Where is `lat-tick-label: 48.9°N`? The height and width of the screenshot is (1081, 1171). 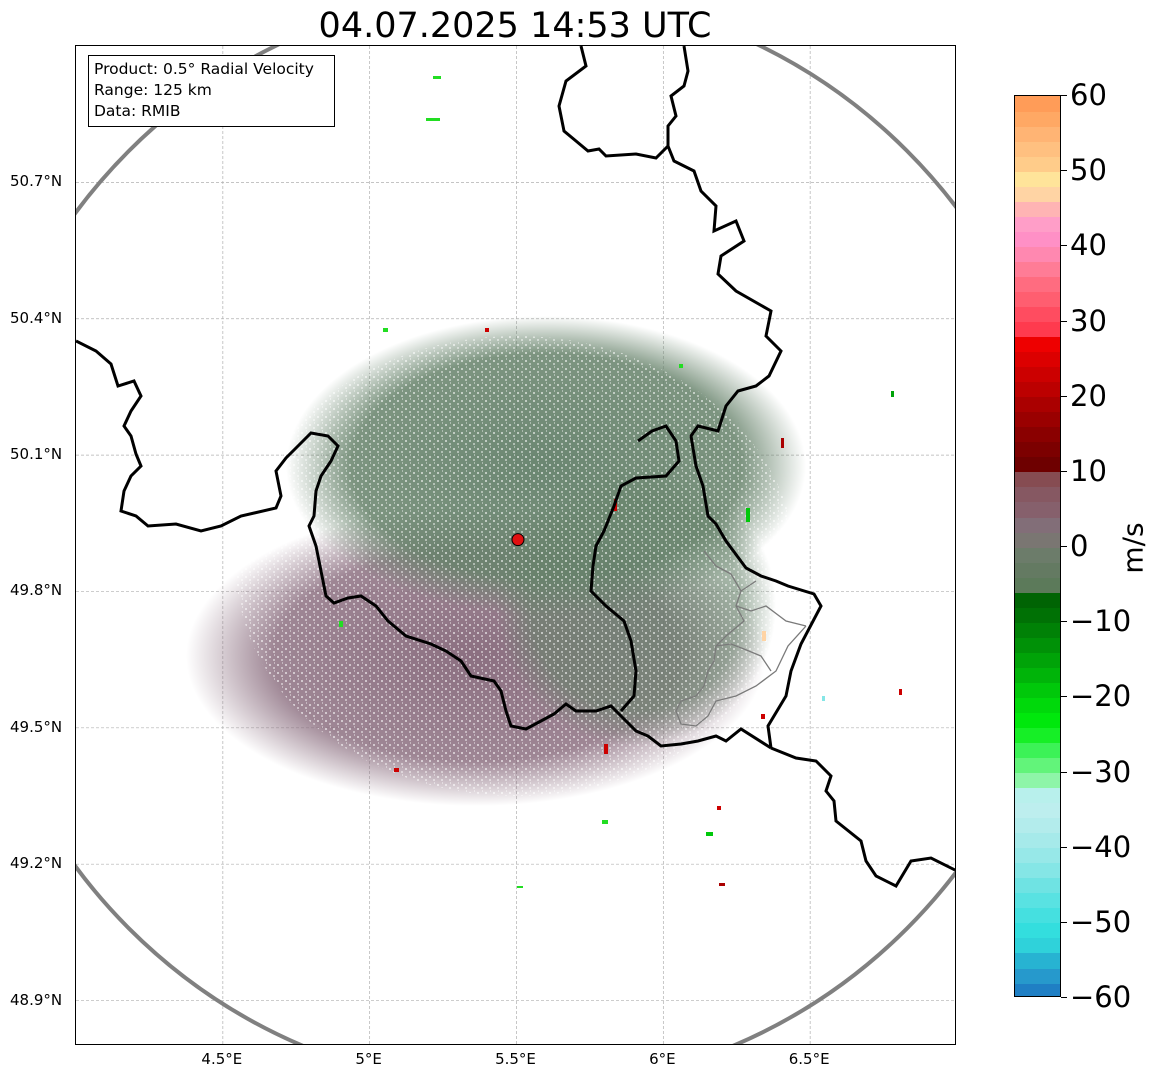 lat-tick-label: 48.9°N is located at coordinates (36, 999).